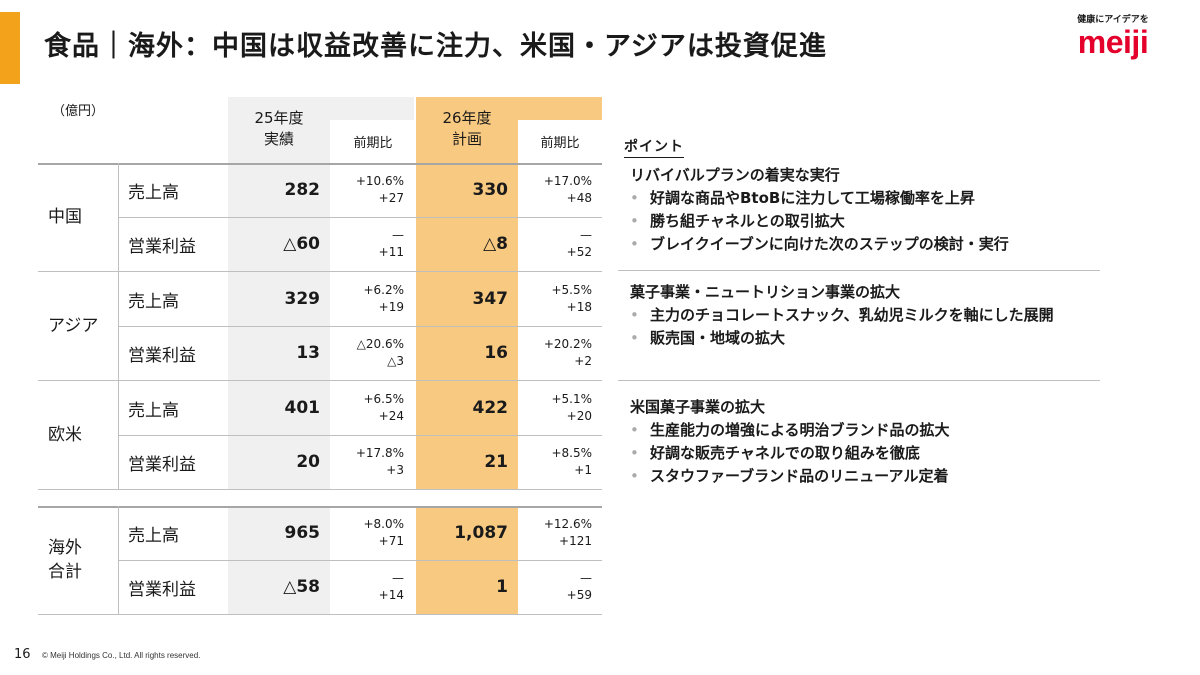  I want to click on actual-yoy-pct: +10.6%, so click(379, 181).